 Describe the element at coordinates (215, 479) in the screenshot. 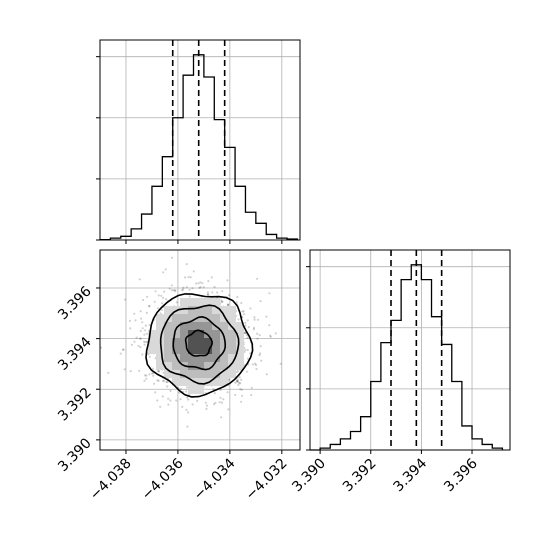

I see `x-tick-label: −4.034` at that location.